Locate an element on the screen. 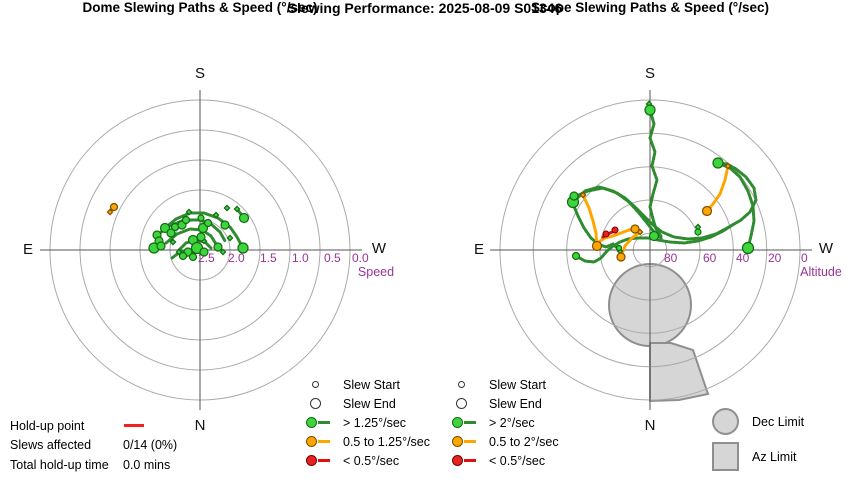 This screenshot has width=850, height=480. legend-label: > 1.25°/sec is located at coordinates (375, 422).